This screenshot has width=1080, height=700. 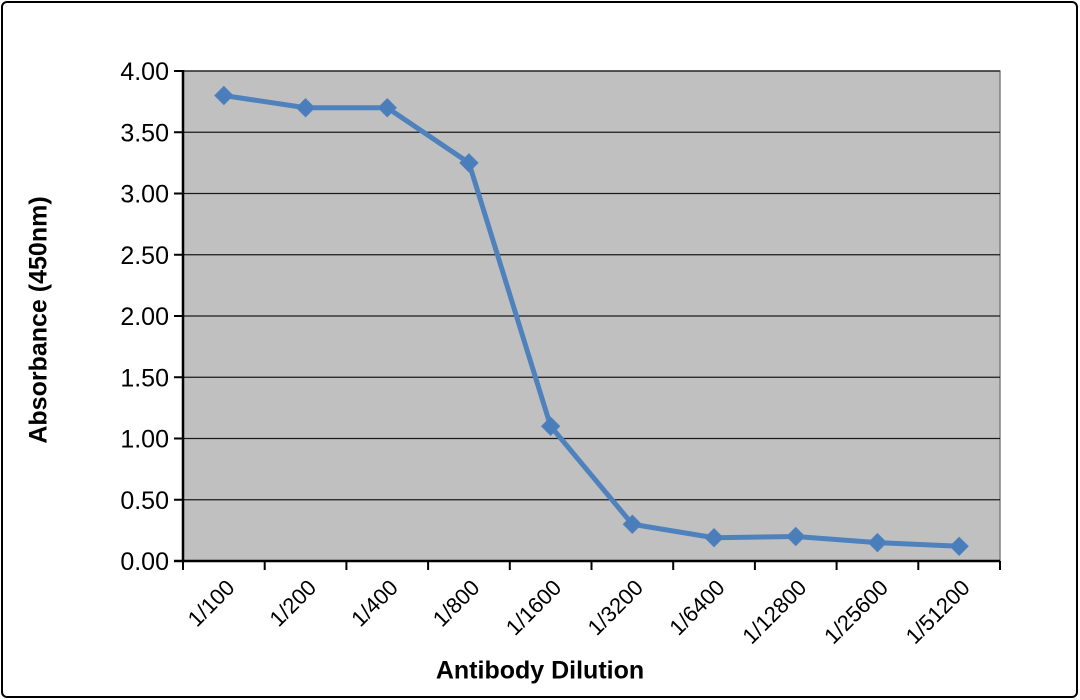 What do you see at coordinates (144, 256) in the screenshot?
I see `y-tick-label: 2.50` at bounding box center [144, 256].